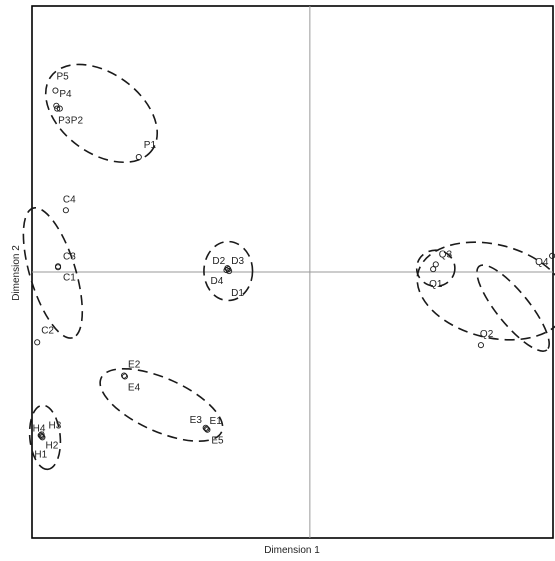 The image size is (555, 561). I want to click on point-e5, so click(207, 429).